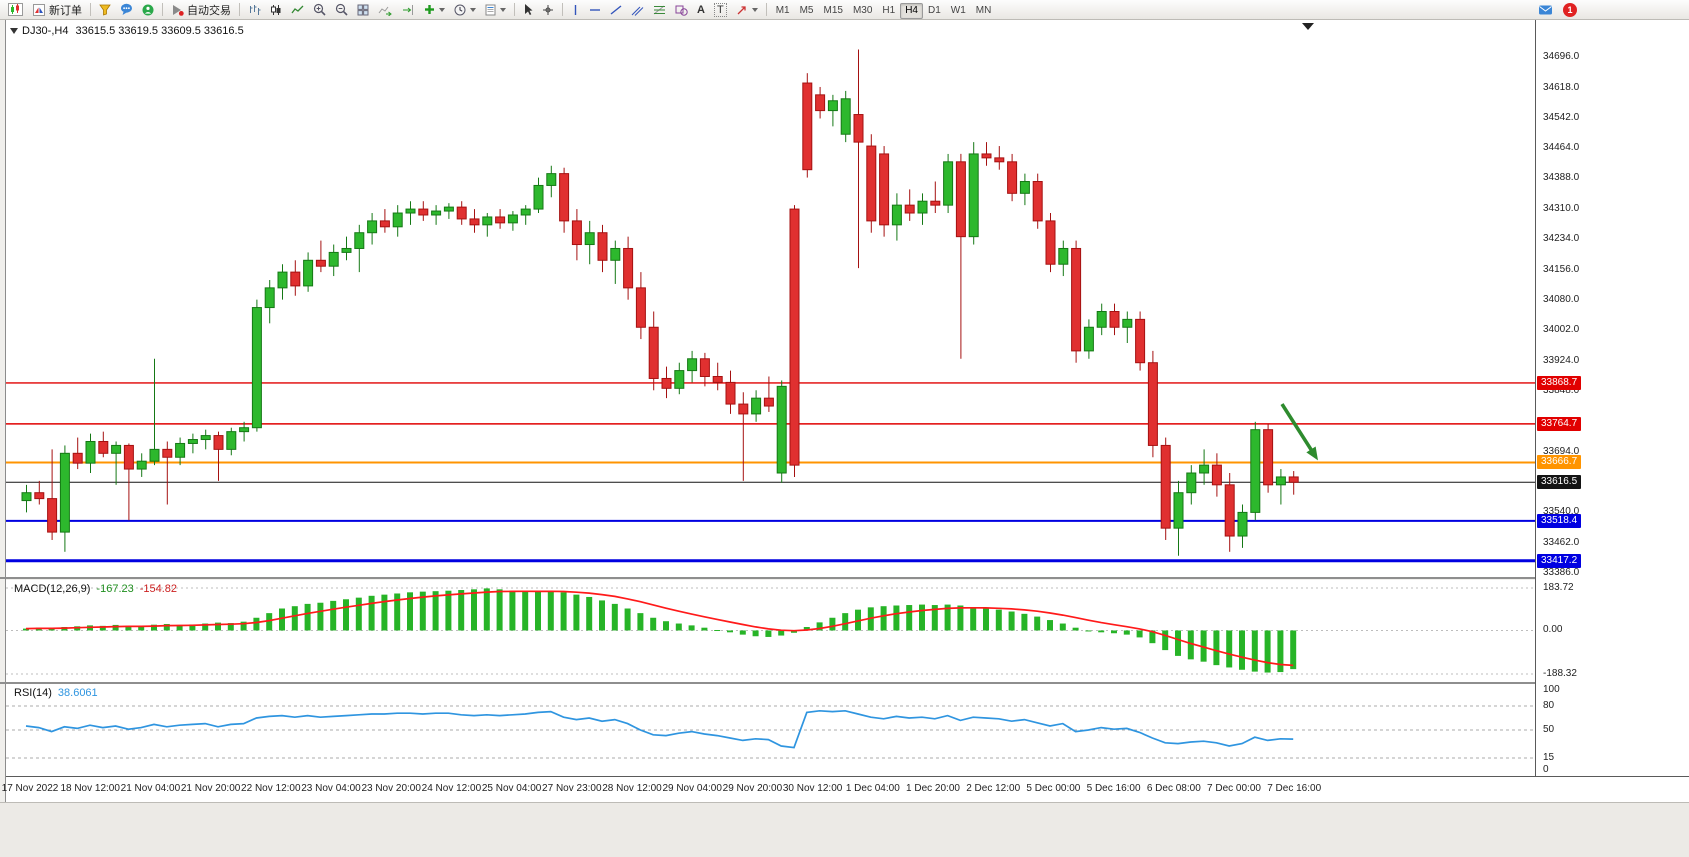 The image size is (1689, 857). I want to click on timeframe-button-H1: H1, so click(888, 11).